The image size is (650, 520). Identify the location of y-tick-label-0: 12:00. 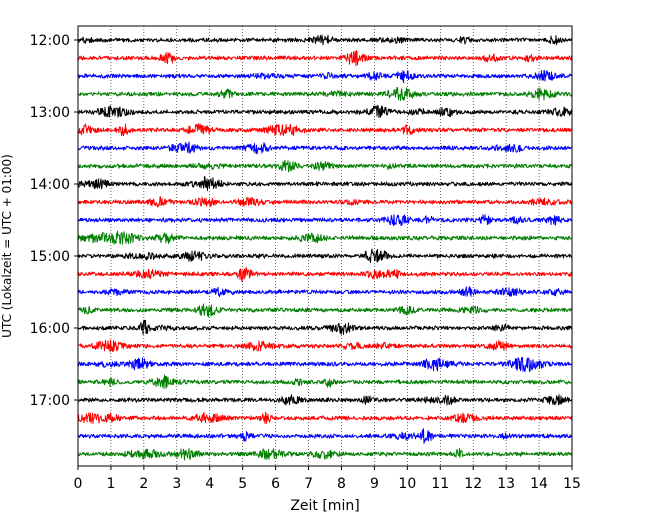
(50, 41).